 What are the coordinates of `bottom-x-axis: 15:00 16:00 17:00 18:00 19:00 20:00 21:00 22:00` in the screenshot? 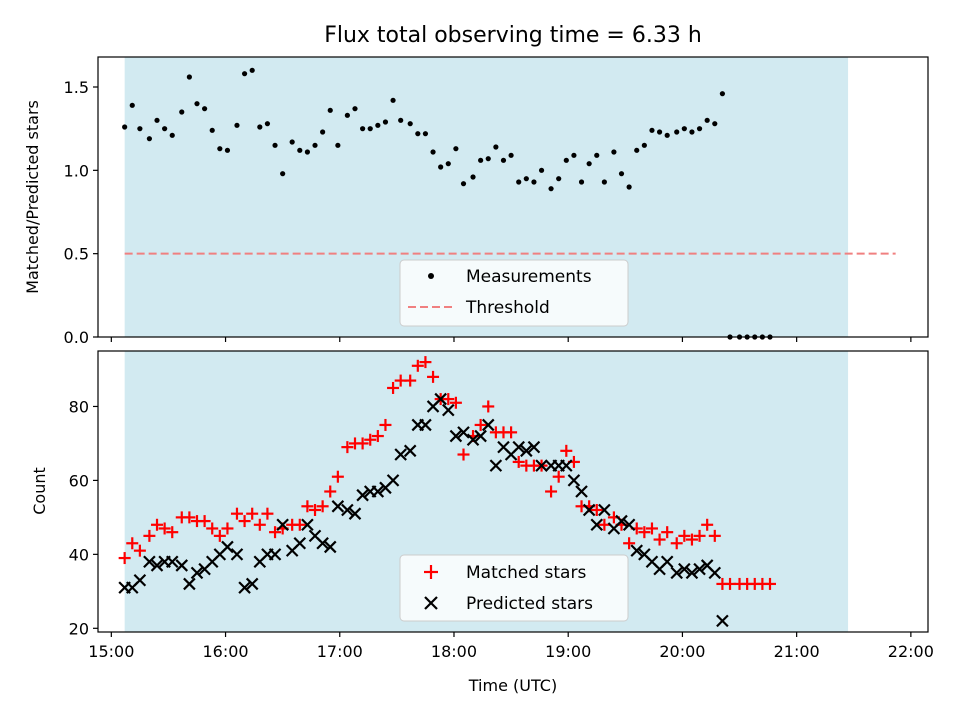 It's located at (511, 646).